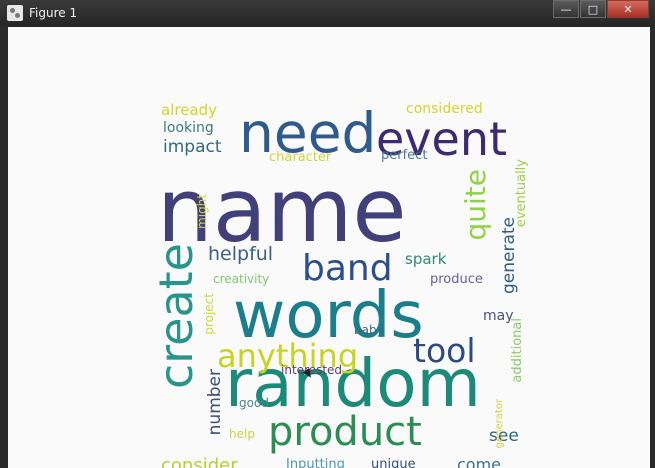 This screenshot has width=655, height=468. Describe the element at coordinates (241, 254) in the screenshot. I see `word-helpful: helpful` at that location.